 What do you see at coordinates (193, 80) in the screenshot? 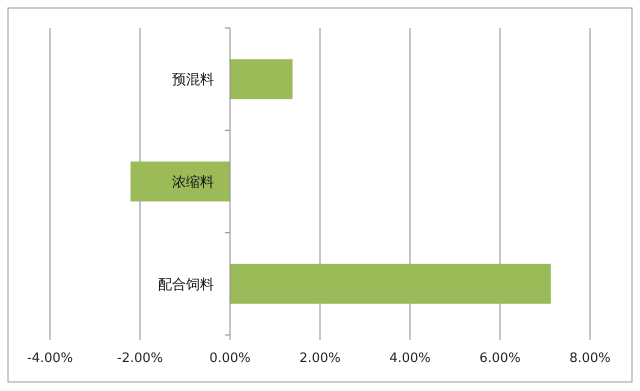
I see `y-tick-label: 预混料` at bounding box center [193, 80].